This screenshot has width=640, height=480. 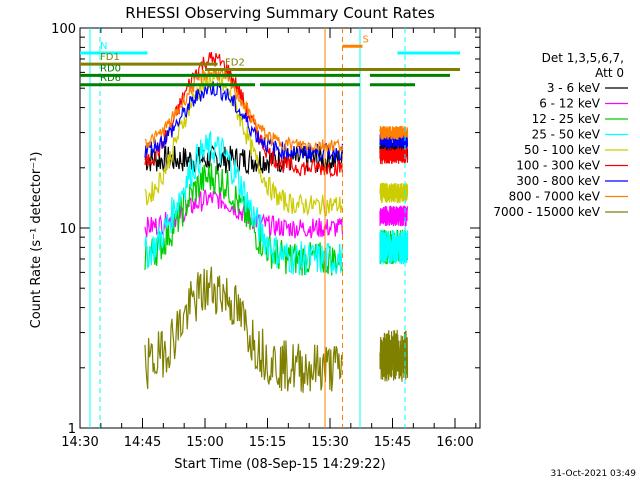 What do you see at coordinates (609, 73) in the screenshot?
I see `legend-header-2: Att 0` at bounding box center [609, 73].